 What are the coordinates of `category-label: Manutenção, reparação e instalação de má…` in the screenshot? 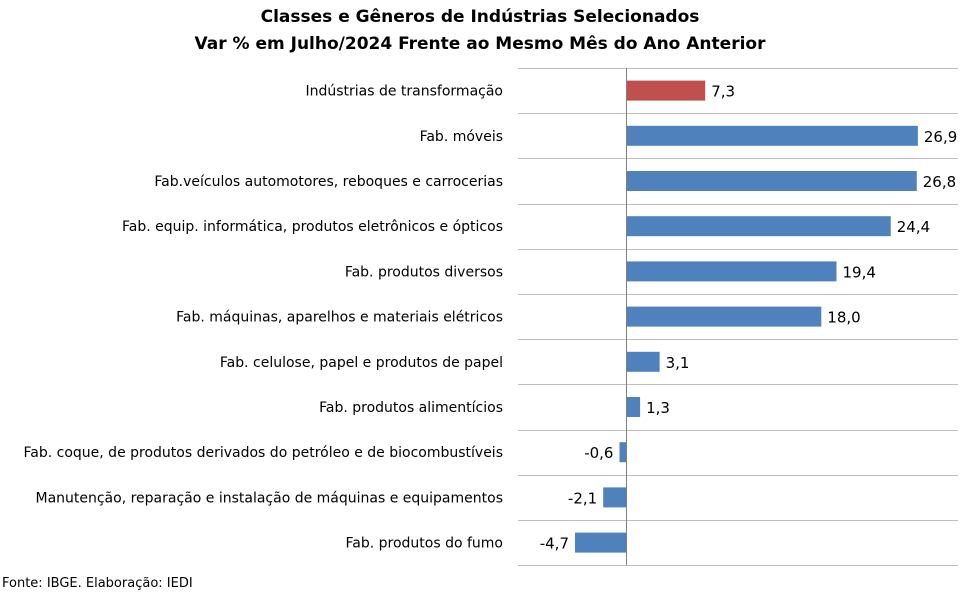 It's located at (269, 498).